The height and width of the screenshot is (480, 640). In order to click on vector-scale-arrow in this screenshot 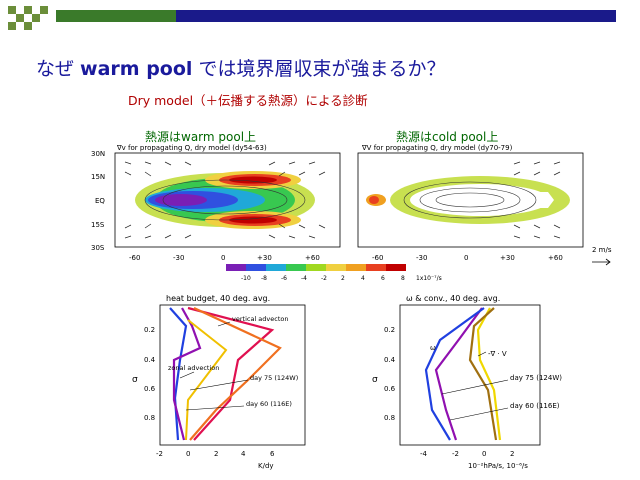, I will do `click(601, 262)`.